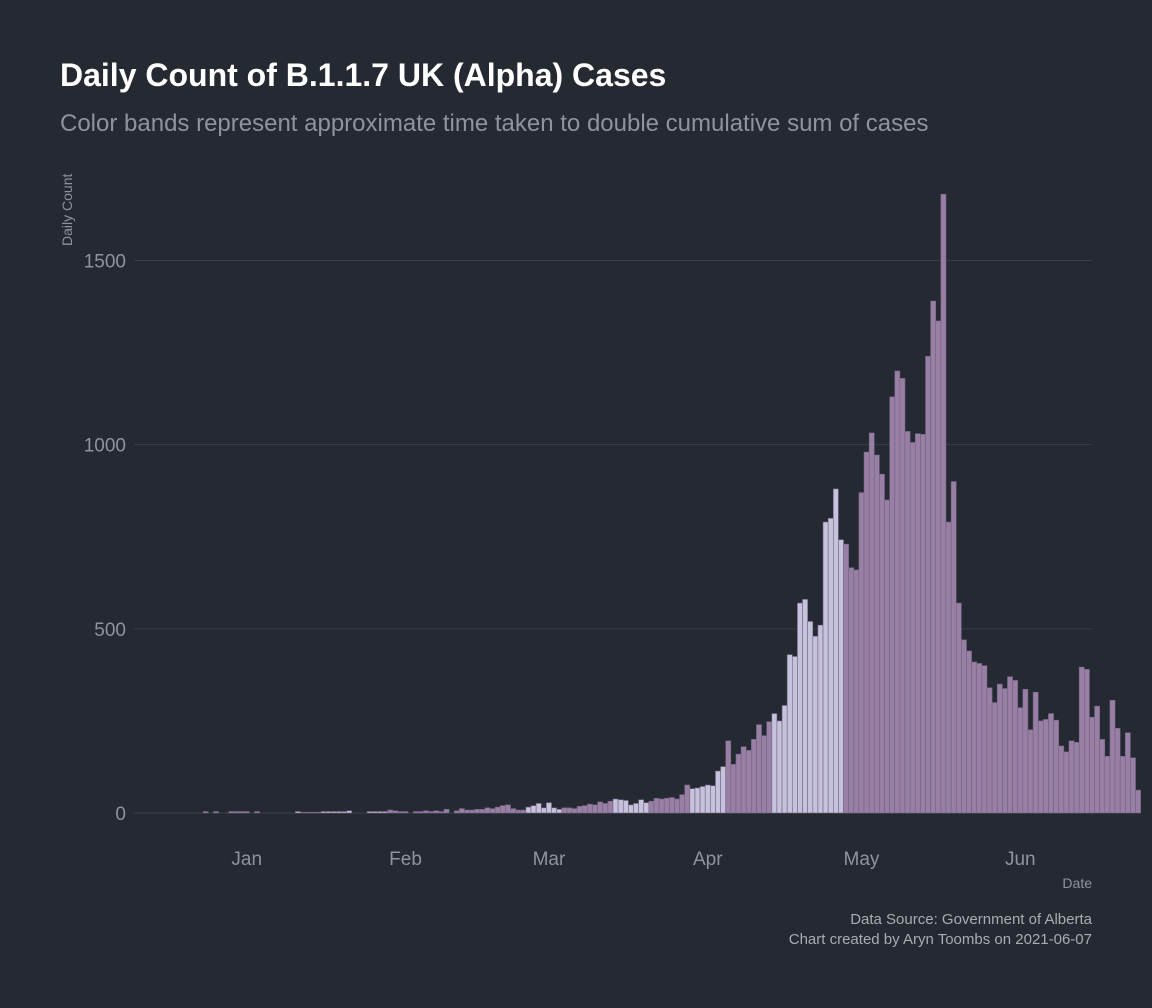  I want to click on caption-data-source: Data Source: Government of Alberta, so click(971, 919).